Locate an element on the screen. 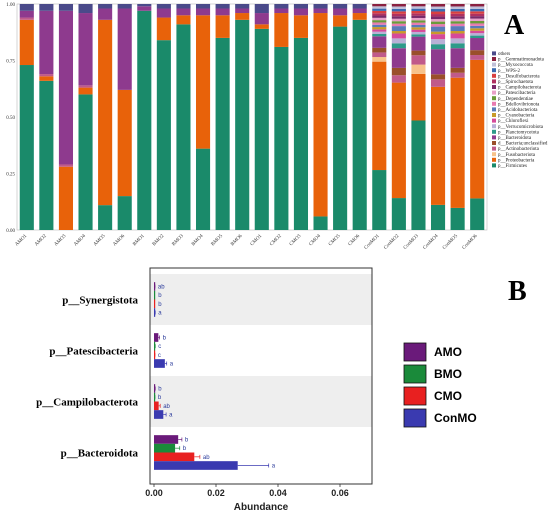 The height and width of the screenshot is (512, 550). legend-label-p-wps-2: p__WPS-2 is located at coordinates (509, 71).